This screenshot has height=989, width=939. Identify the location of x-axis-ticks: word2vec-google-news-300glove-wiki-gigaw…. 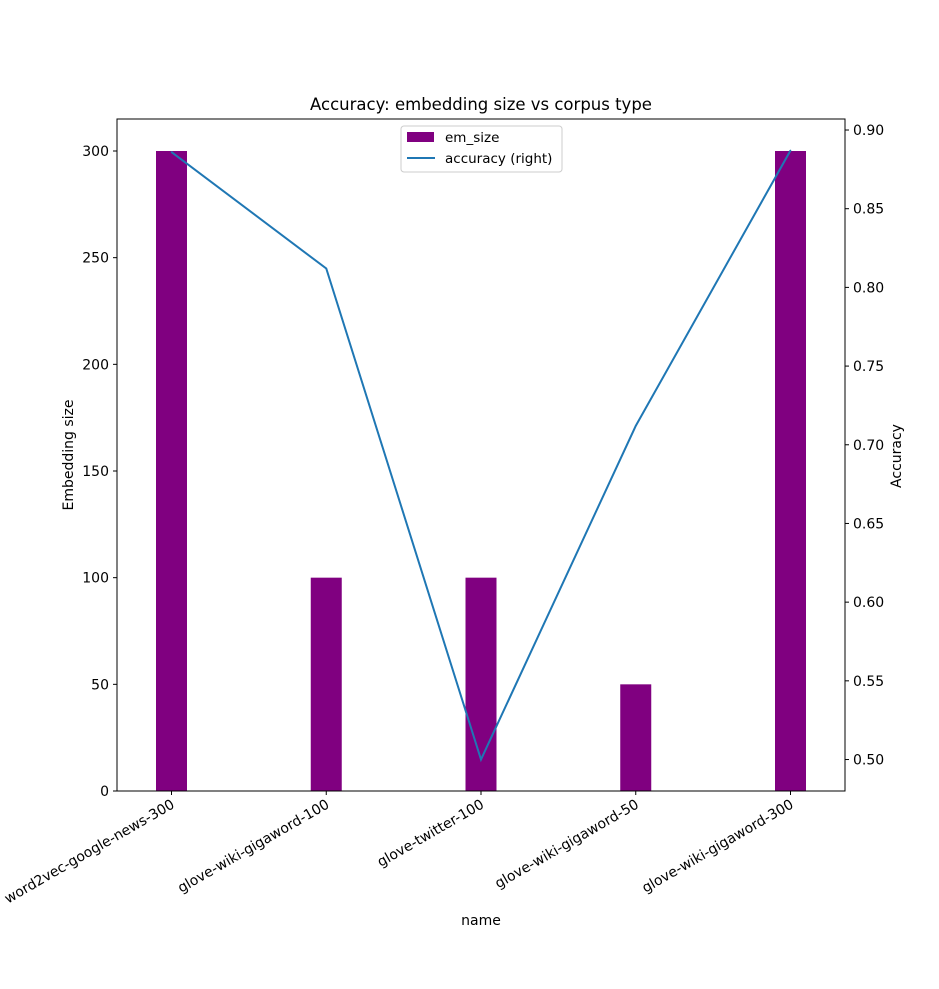
(399, 849).